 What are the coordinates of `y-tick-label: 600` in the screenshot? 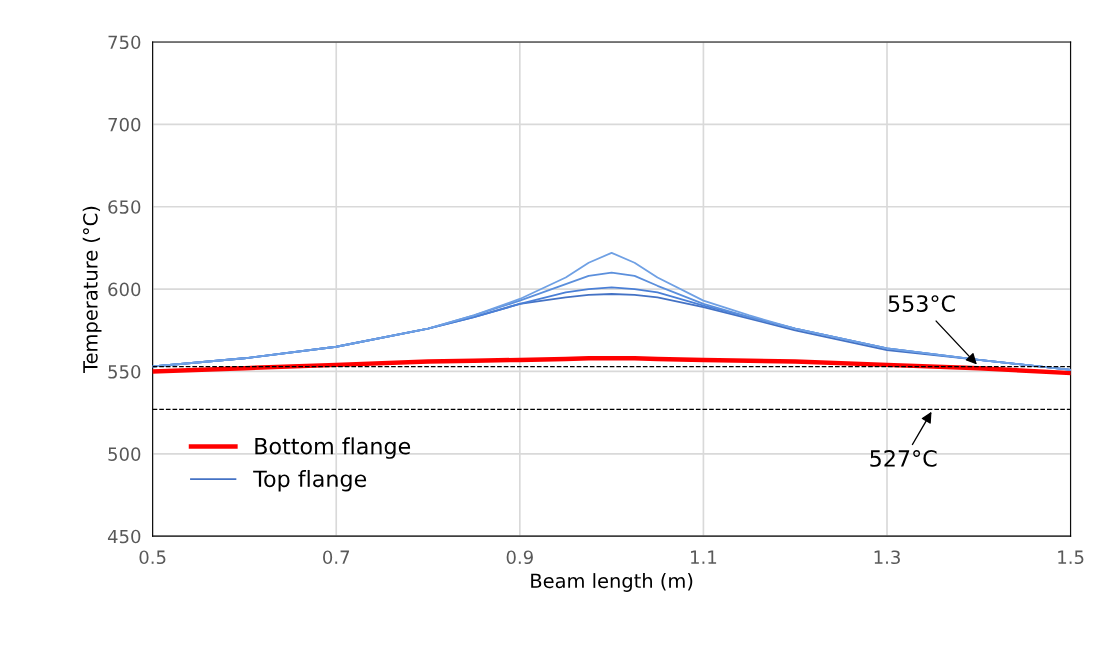 It's located at (124, 289).